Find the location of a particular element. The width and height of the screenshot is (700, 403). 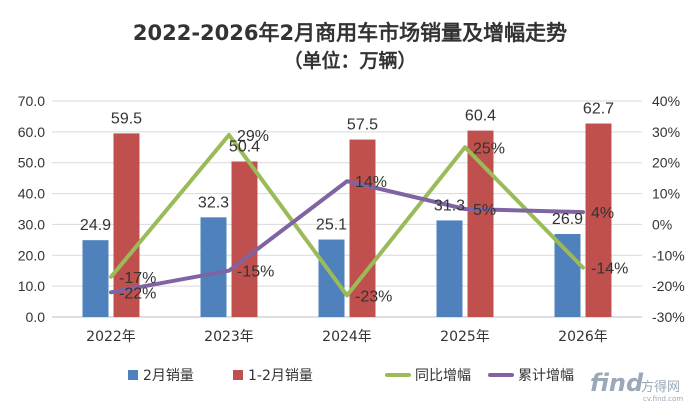

x-tick-label: 2023年 is located at coordinates (229, 337).